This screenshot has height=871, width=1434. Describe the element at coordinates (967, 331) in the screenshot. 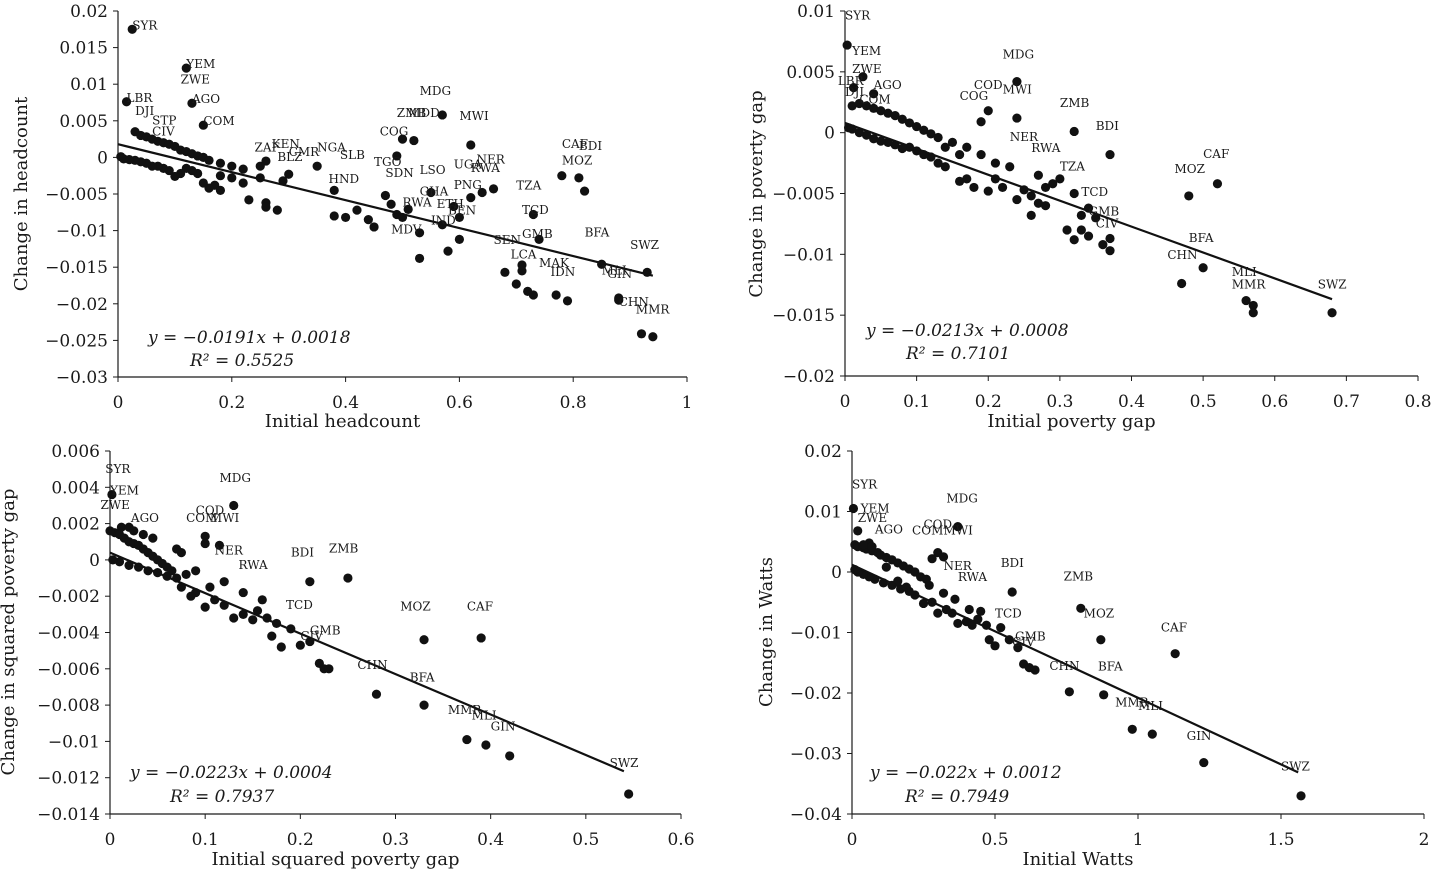

I see `regression-equation: y = −0.0213x + 0.0008` at that location.